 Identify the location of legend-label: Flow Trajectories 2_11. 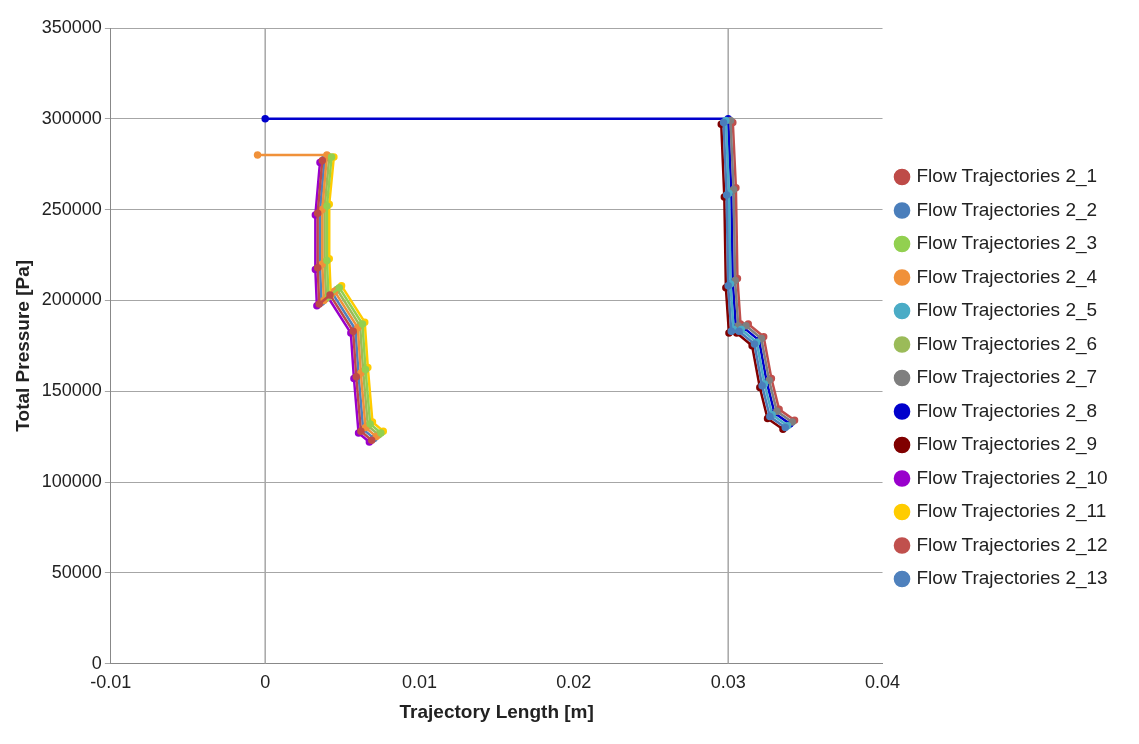
(1011, 511).